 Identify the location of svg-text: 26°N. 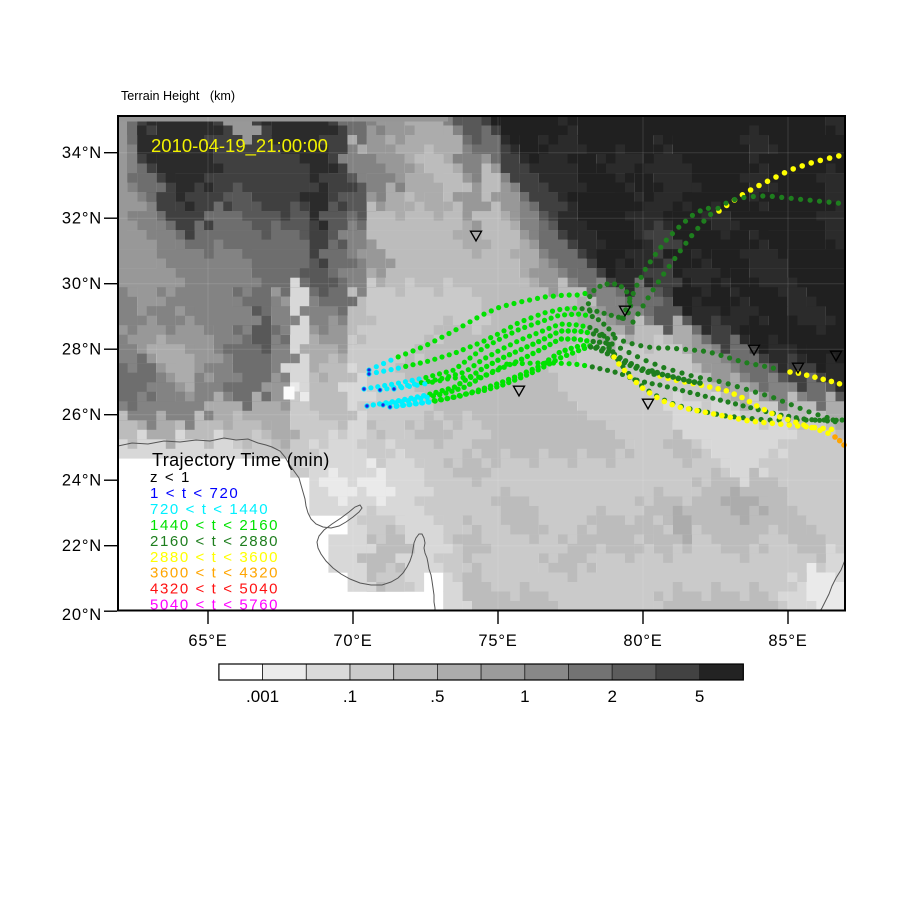
(82, 415).